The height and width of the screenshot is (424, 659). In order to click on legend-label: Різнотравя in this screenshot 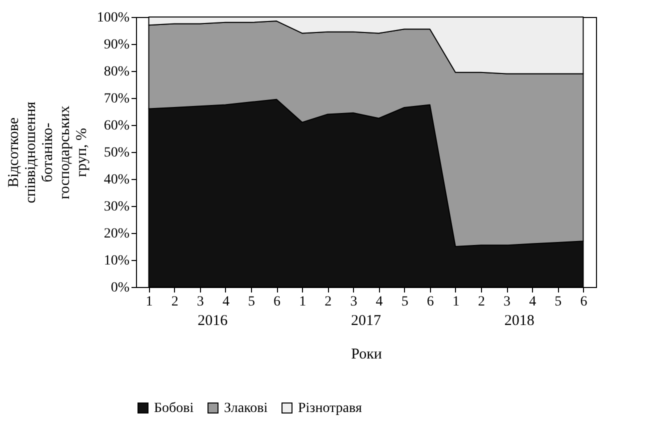, I will do `click(330, 408)`.